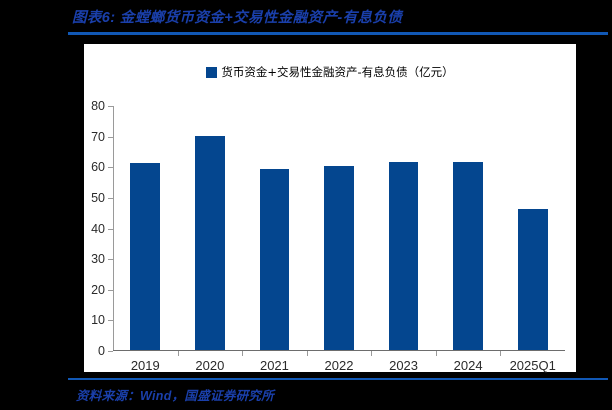 The width and height of the screenshot is (612, 410). Describe the element at coordinates (274, 365) in the screenshot. I see `x-axis-tick-label: 2021` at that location.